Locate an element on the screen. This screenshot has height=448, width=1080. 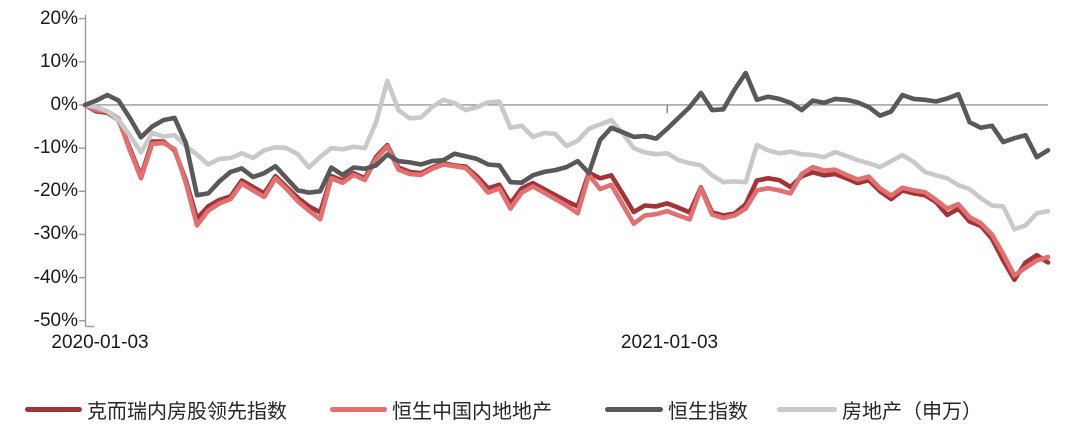
y-axis-tick-label: -10% is located at coordinates (55, 147).